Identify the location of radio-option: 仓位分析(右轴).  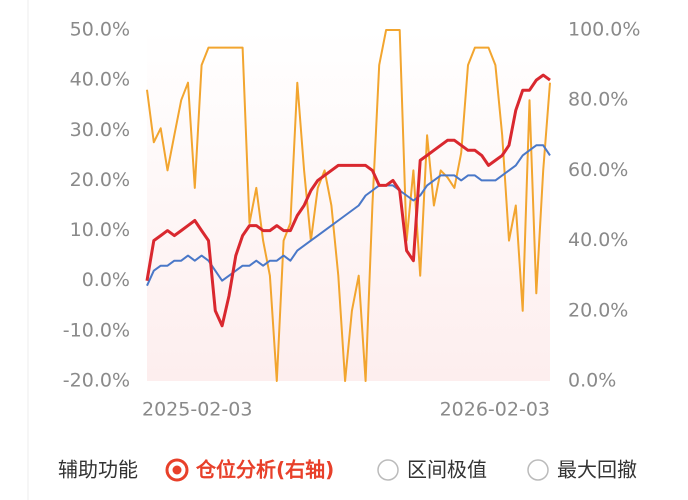
(249, 470).